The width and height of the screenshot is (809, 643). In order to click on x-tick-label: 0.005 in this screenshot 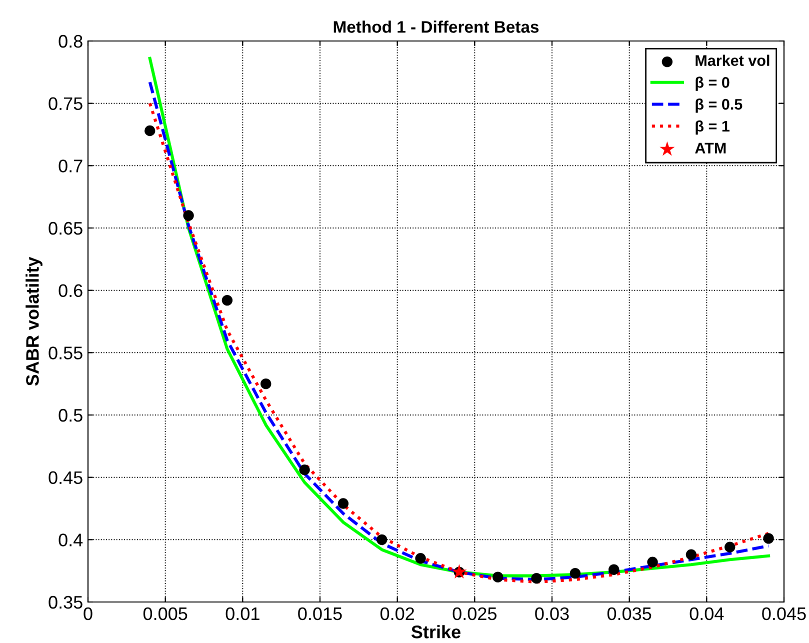, I will do `click(165, 613)`.